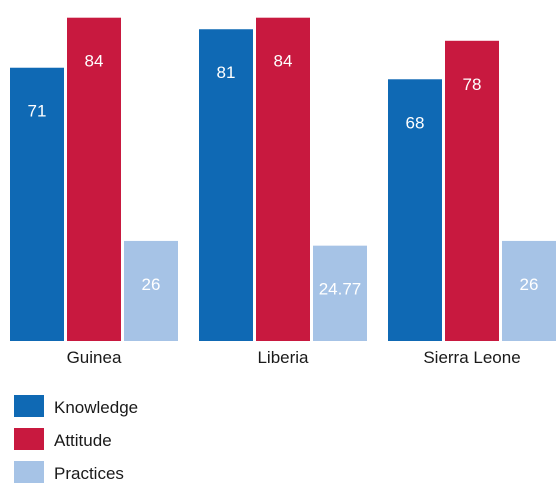  I want to click on category-labels: Guinea Liberia Sierra Leone, so click(294, 357).